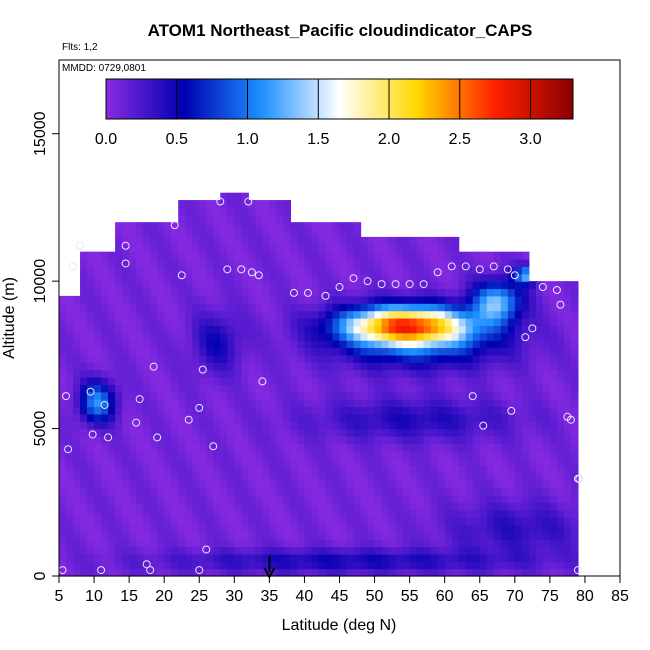  Describe the element at coordinates (40, 429) in the screenshot. I see `y-tick-label: 5000` at that location.